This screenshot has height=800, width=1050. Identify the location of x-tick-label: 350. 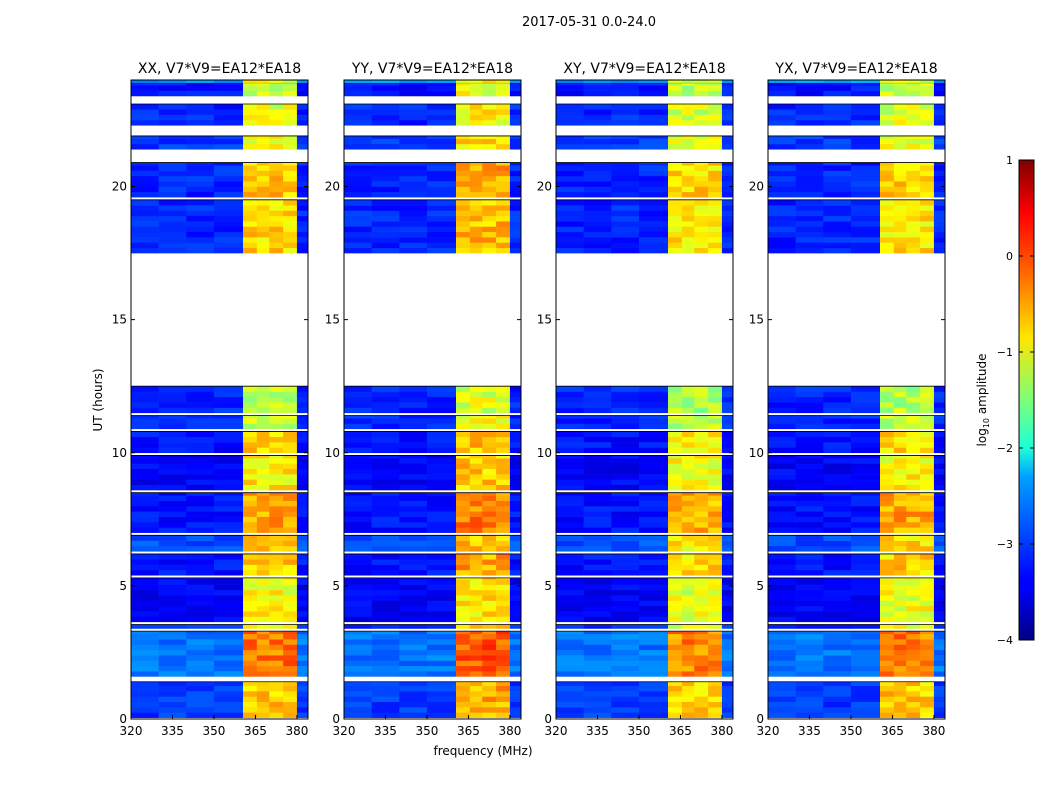
(639, 731).